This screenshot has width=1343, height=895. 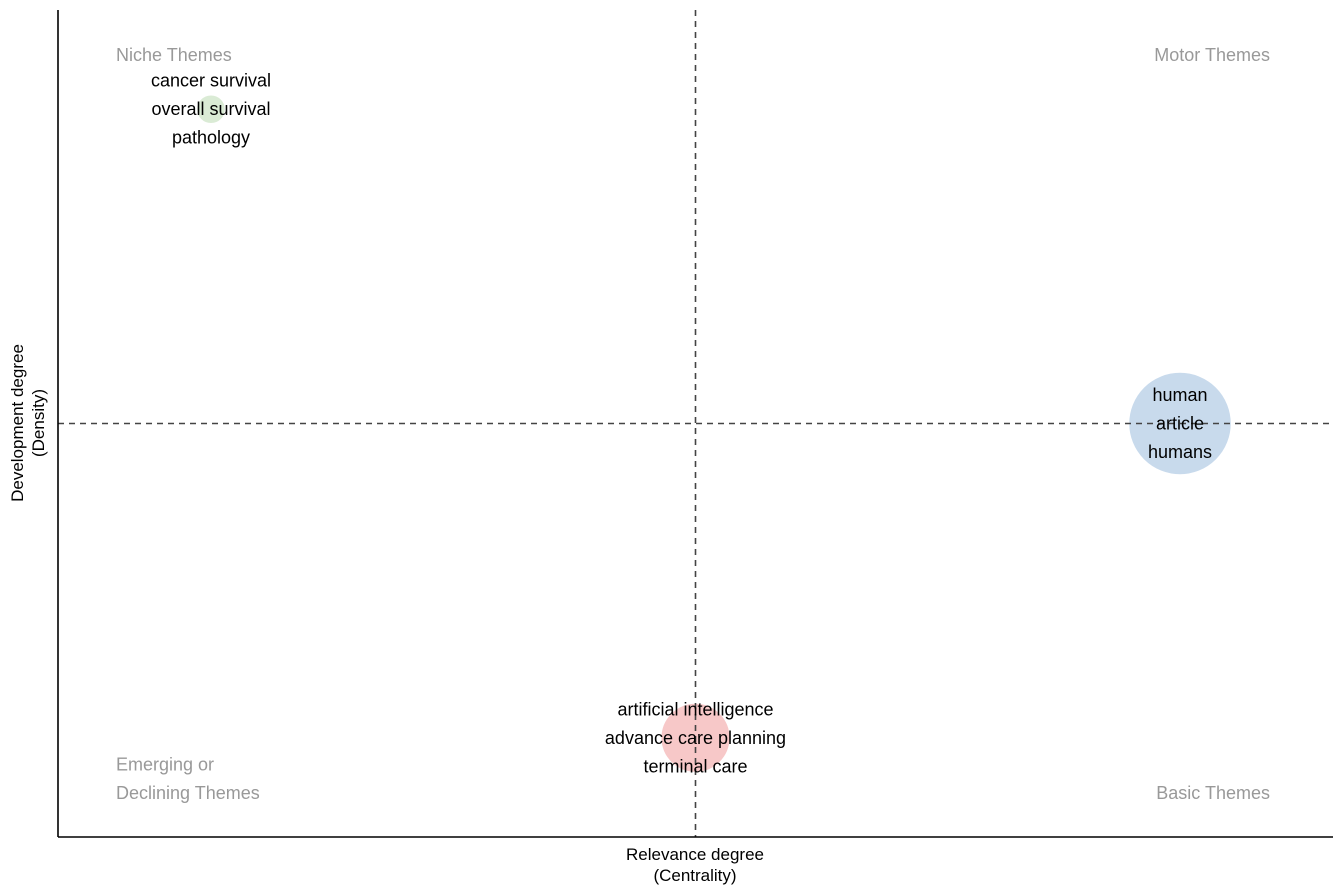 I want to click on cluster-label: overall survival, so click(x=210, y=109).